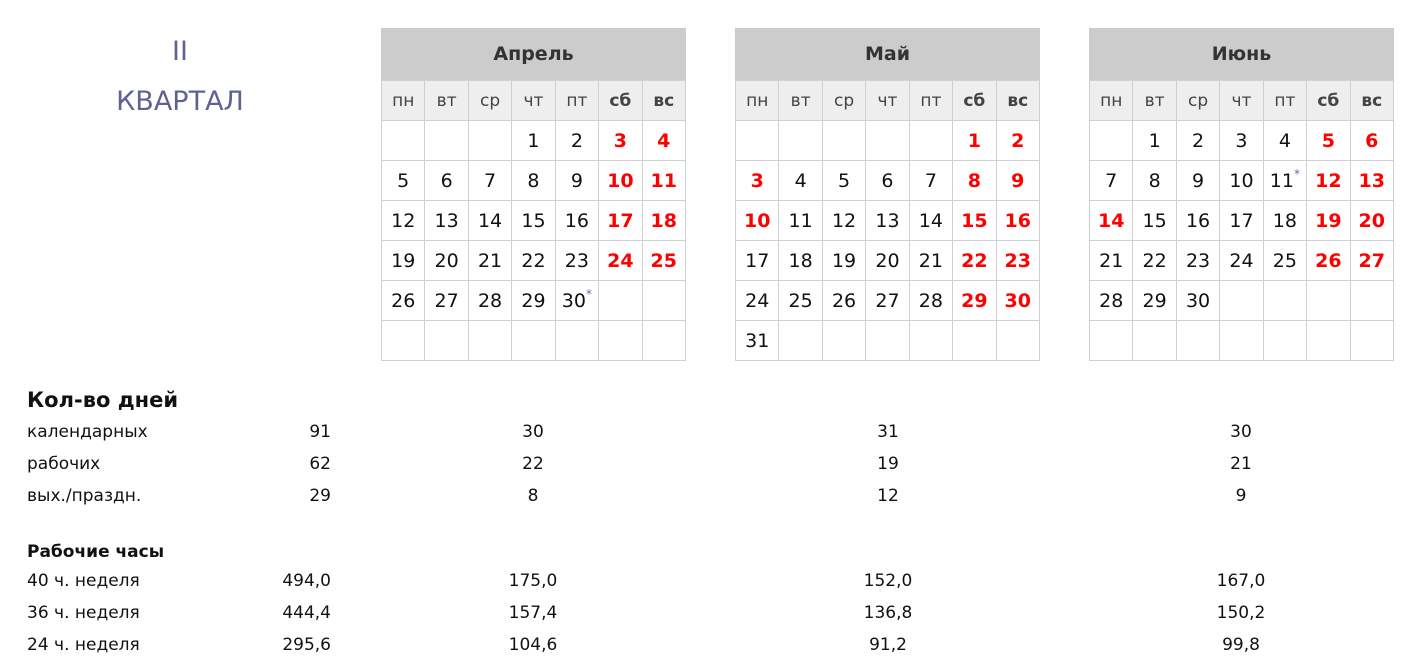 This screenshot has height=665, width=1411. I want to click on day-cell: 10, so click(1241, 180).